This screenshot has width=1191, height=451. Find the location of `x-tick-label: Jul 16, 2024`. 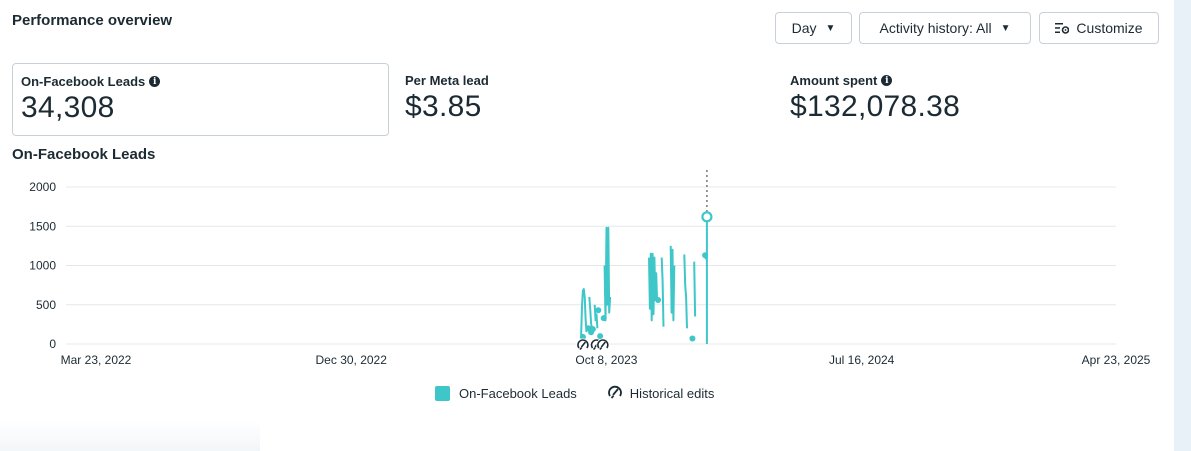

x-tick-label: Jul 16, 2024 is located at coordinates (862, 360).